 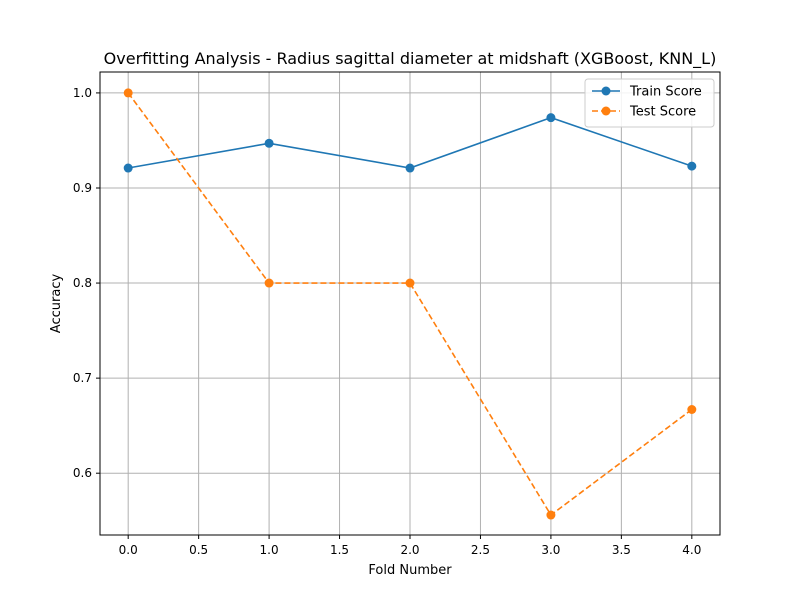 I want to click on y-axis-ticks: 0.6 0.7 0.8 0.9 1.0, so click(x=86, y=283).